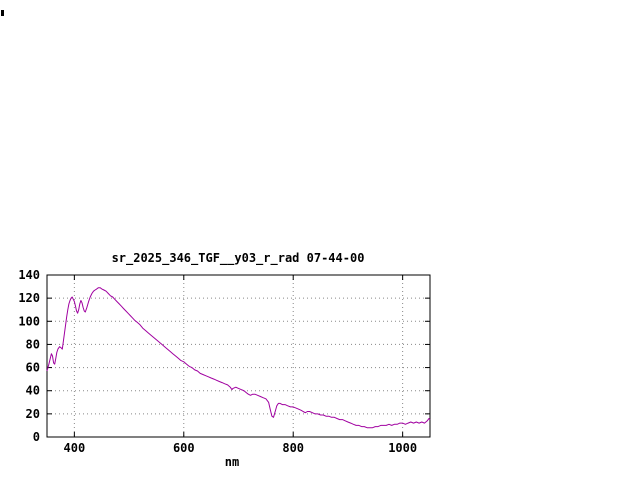 The image size is (640, 480). Describe the element at coordinates (184, 448) in the screenshot. I see `x-tick-label: 600` at that location.